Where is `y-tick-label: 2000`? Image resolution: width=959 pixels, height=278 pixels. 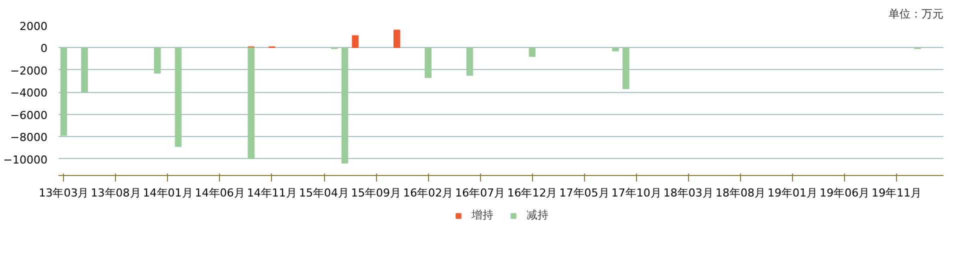 y-tick-label: 2000 is located at coordinates (34, 26).